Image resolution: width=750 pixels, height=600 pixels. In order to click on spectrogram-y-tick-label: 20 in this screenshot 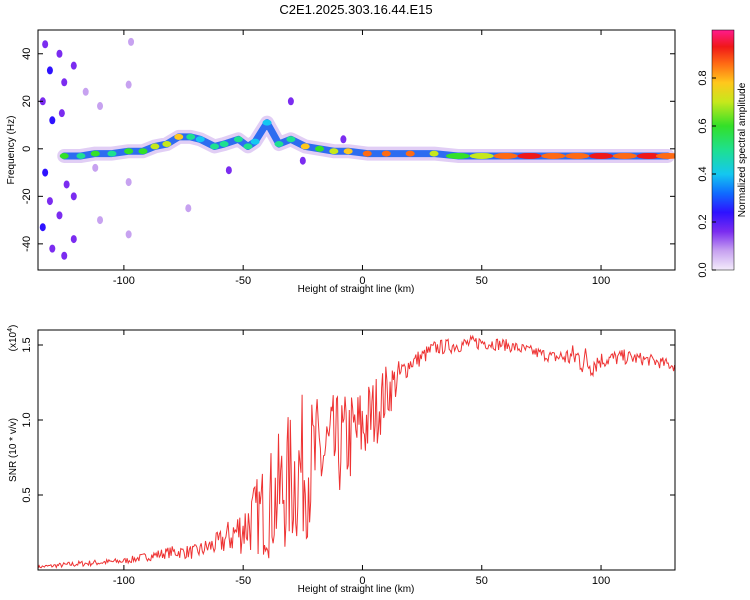, I will do `click(27, 101)`.